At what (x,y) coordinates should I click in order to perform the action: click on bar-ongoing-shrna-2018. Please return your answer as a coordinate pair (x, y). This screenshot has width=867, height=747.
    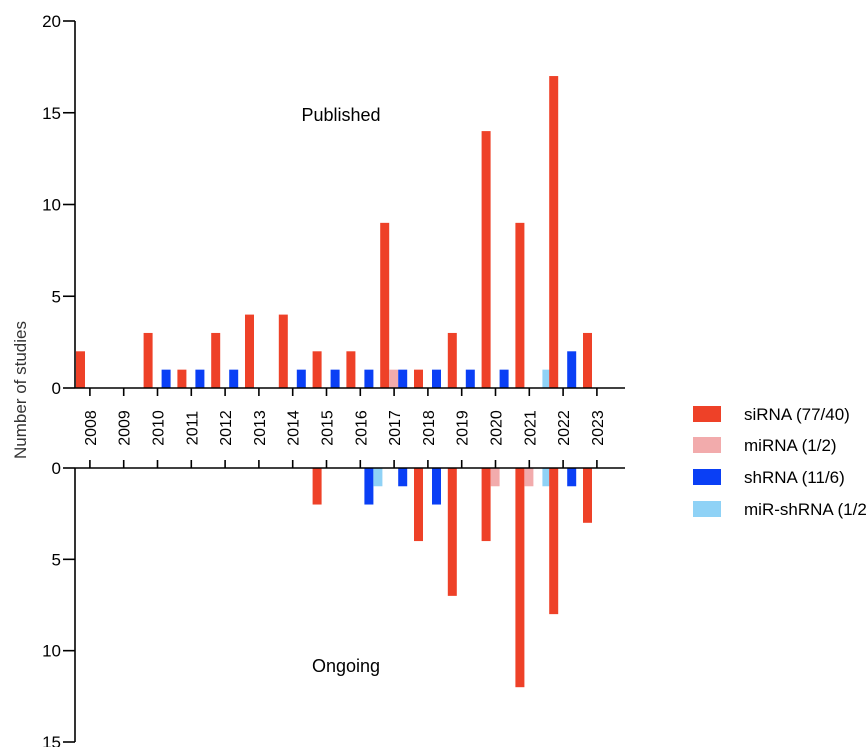
    Looking at the image, I should click on (436, 486).